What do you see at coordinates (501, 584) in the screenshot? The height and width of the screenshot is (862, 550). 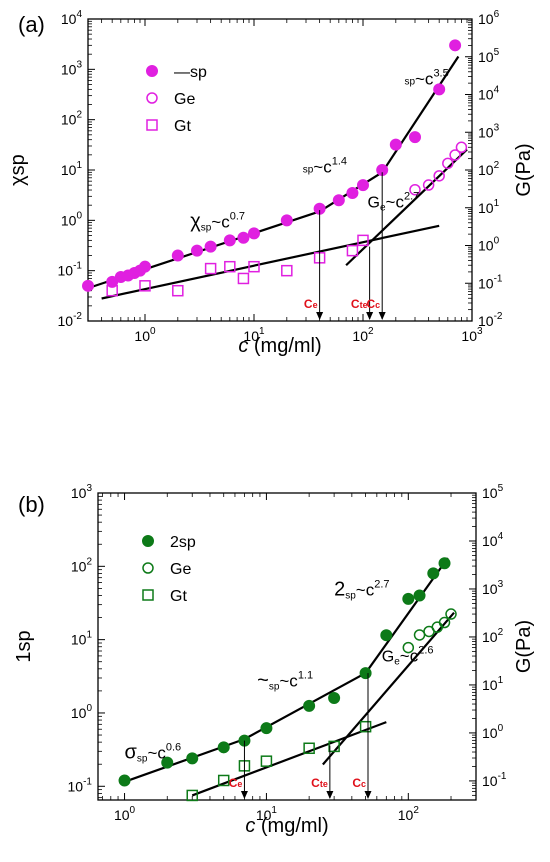 I see `tick-exponent: 3` at bounding box center [501, 584].